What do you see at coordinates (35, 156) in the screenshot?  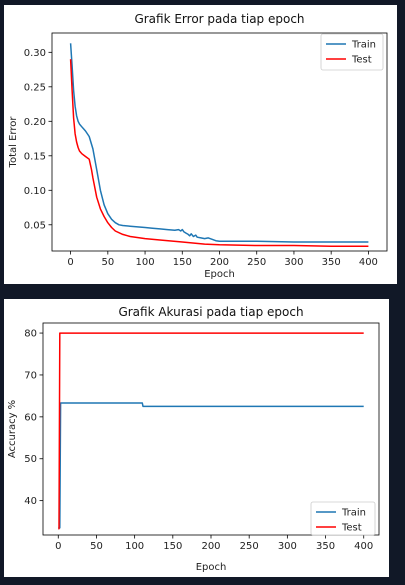 I see `error-y-tick-label: 0.15` at bounding box center [35, 156].